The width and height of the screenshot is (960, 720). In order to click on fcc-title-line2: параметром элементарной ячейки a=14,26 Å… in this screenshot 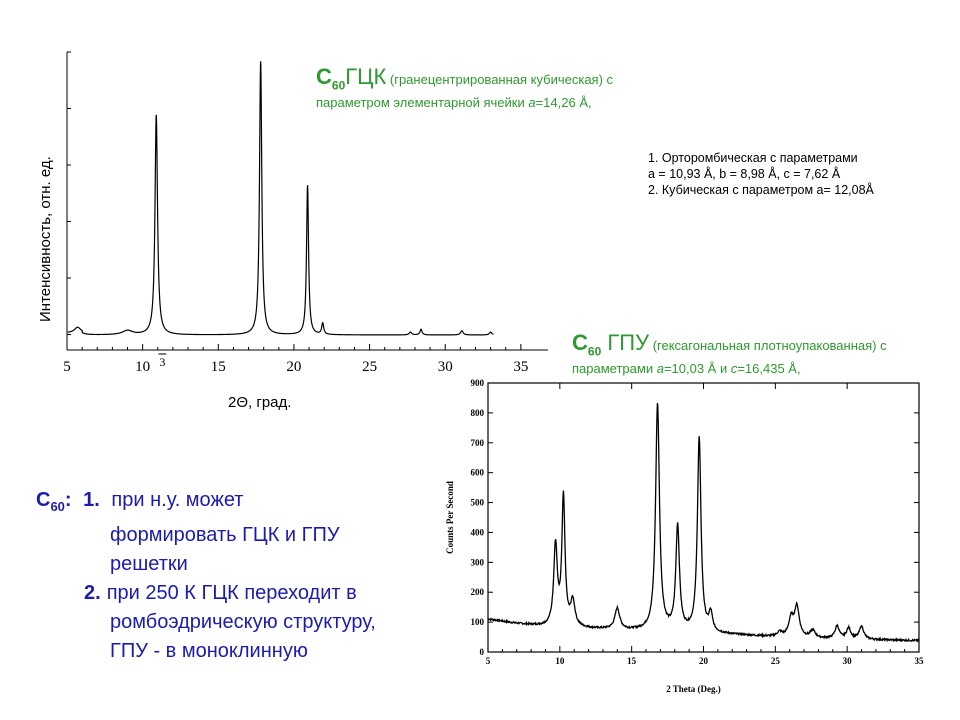, I will do `click(454, 103)`.